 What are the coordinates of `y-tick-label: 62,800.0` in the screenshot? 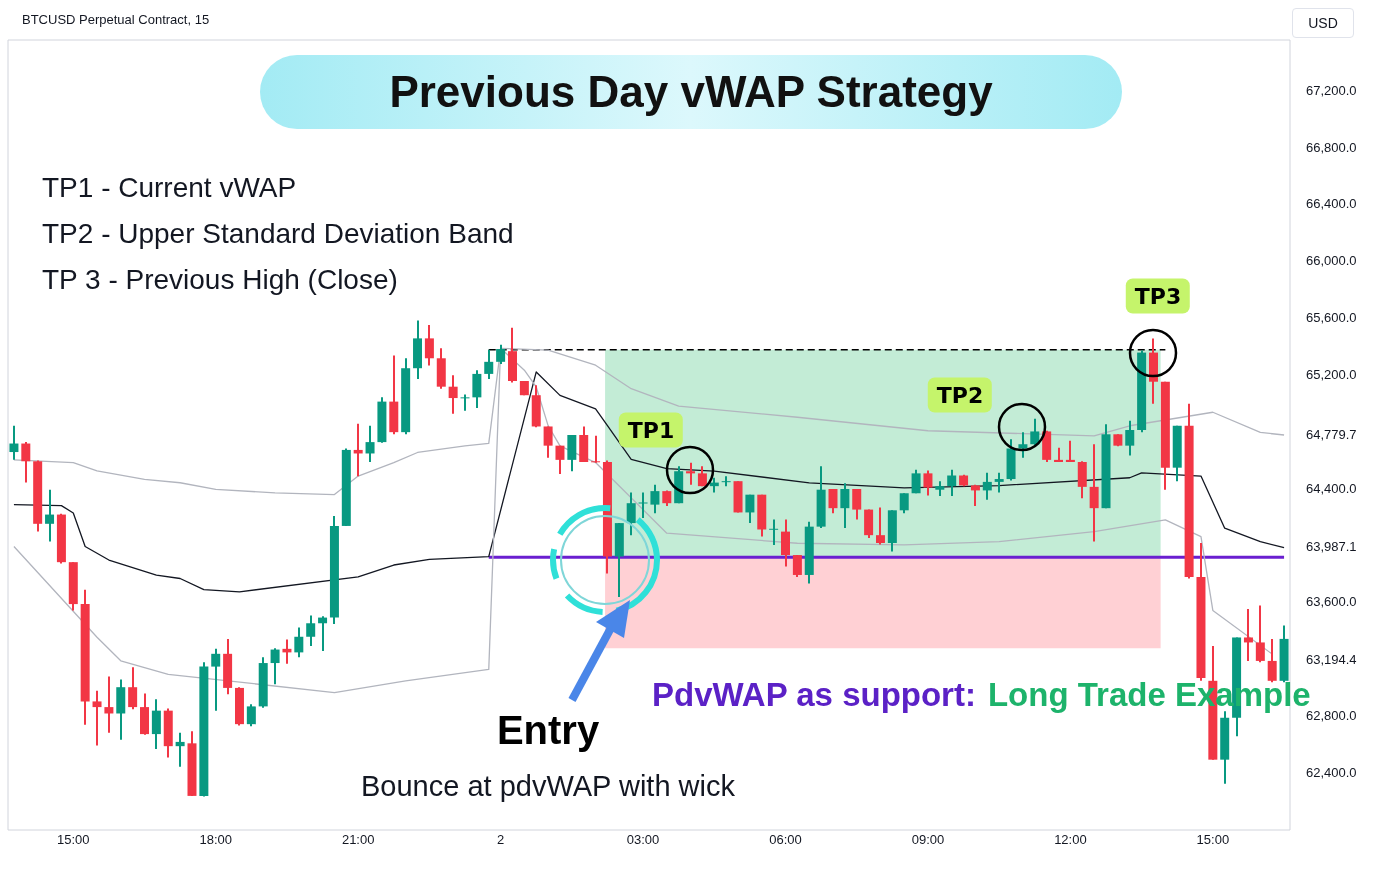 It's located at (1331, 715).